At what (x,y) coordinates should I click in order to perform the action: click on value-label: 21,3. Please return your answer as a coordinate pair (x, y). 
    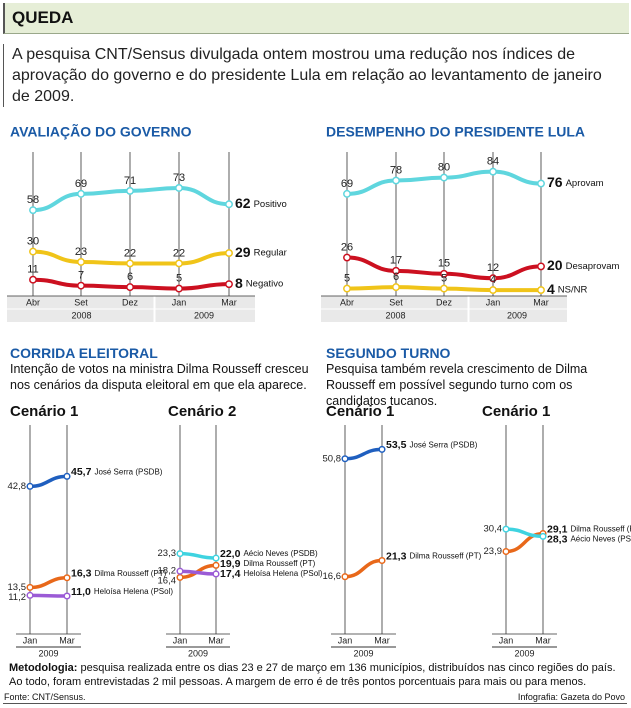
    Looking at the image, I should click on (396, 556).